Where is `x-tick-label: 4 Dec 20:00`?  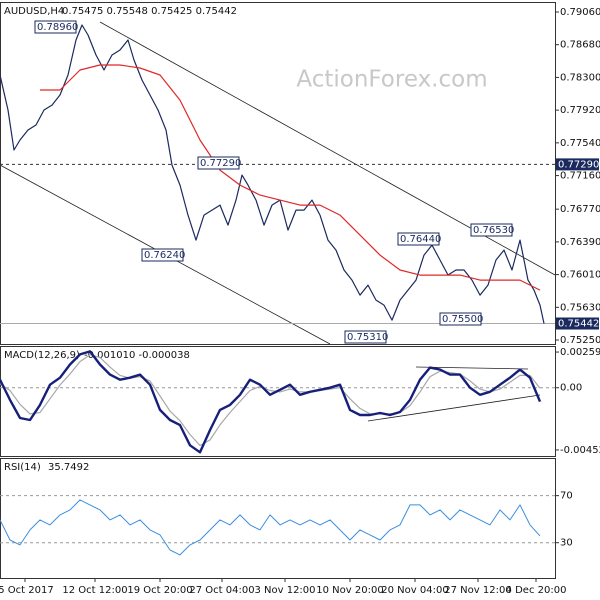 x-tick-label: 4 Dec 20:00 is located at coordinates (536, 590).